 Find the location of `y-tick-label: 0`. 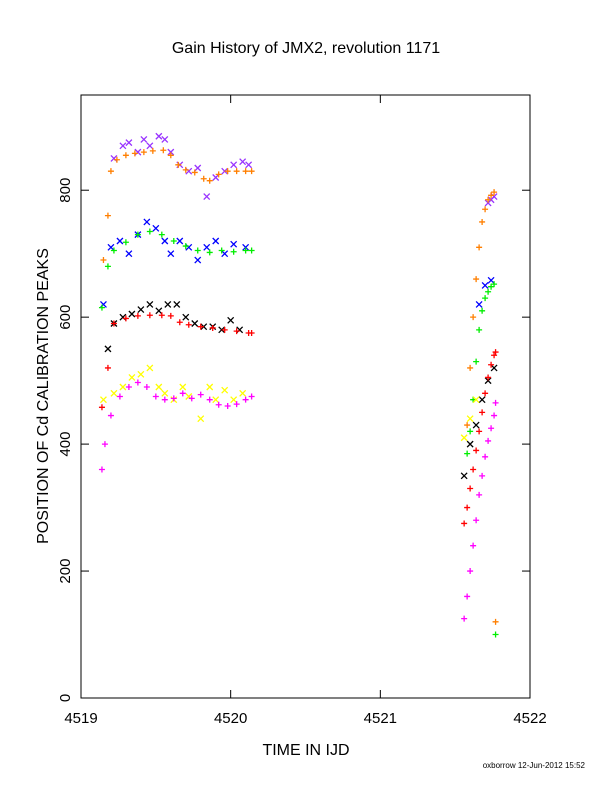

y-tick-label: 0 is located at coordinates (65, 698).